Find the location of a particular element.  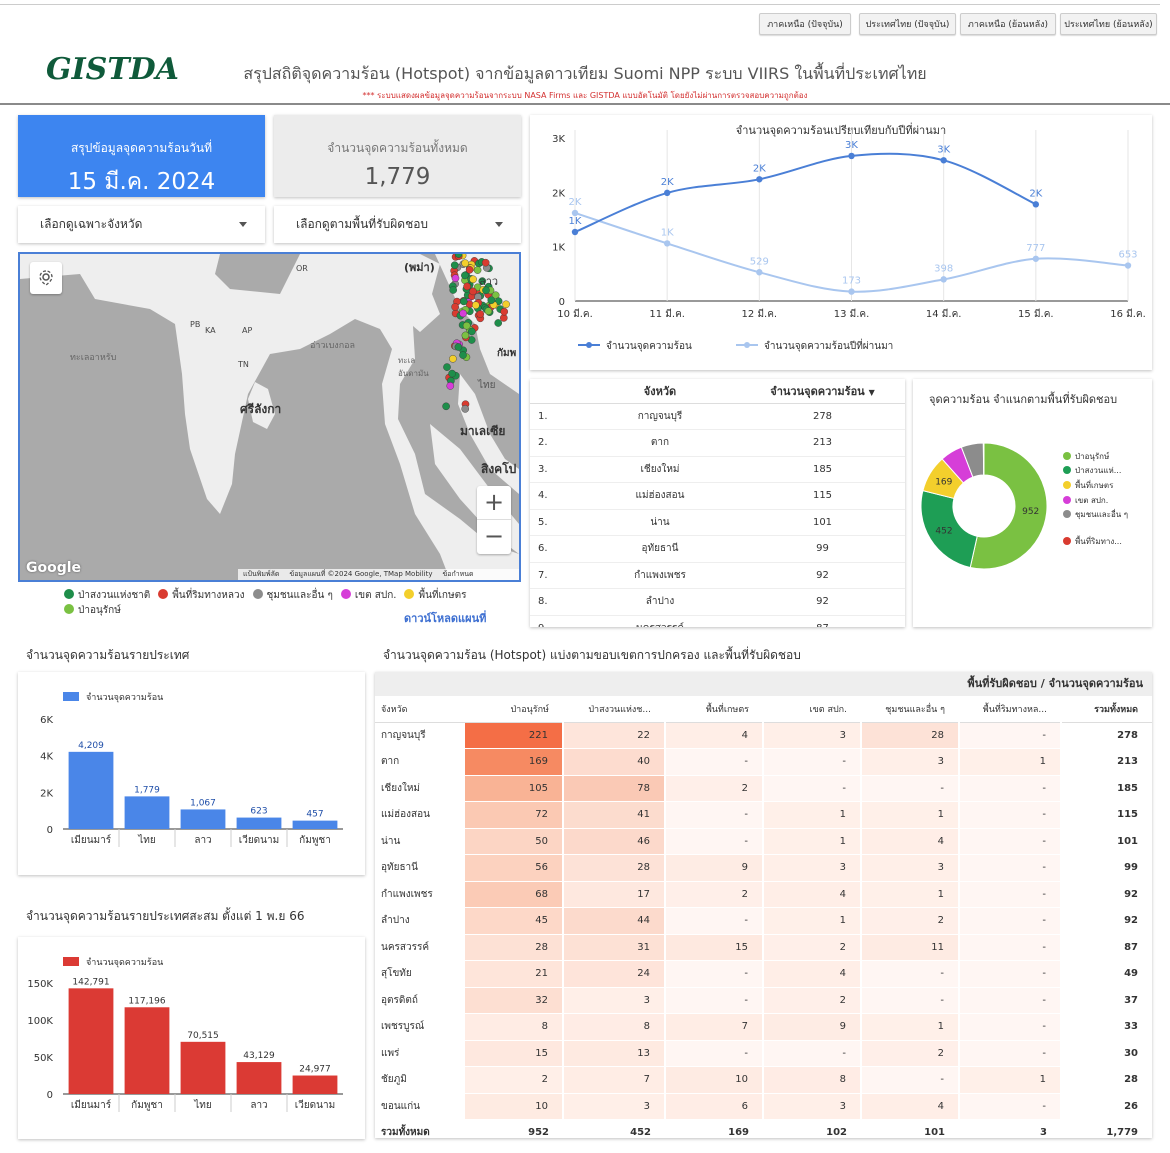

table-row: กำแพงเพชร 68 17 2 4 1-92 is located at coordinates (763, 894).